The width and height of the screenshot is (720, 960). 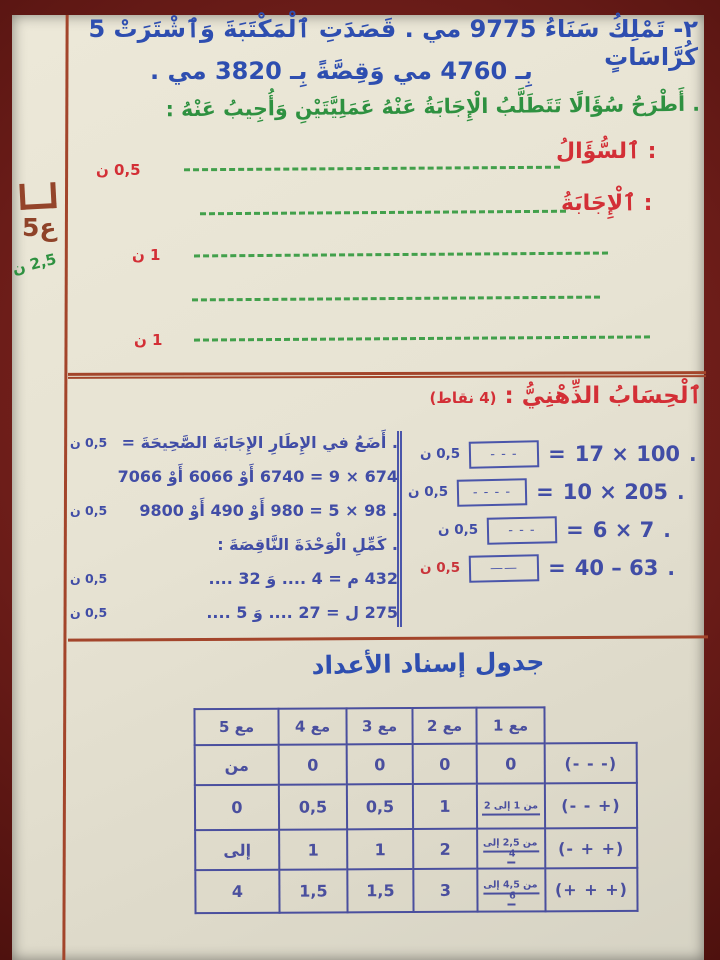 I want to click on margin-bracket-mark, so click(x=38, y=196).